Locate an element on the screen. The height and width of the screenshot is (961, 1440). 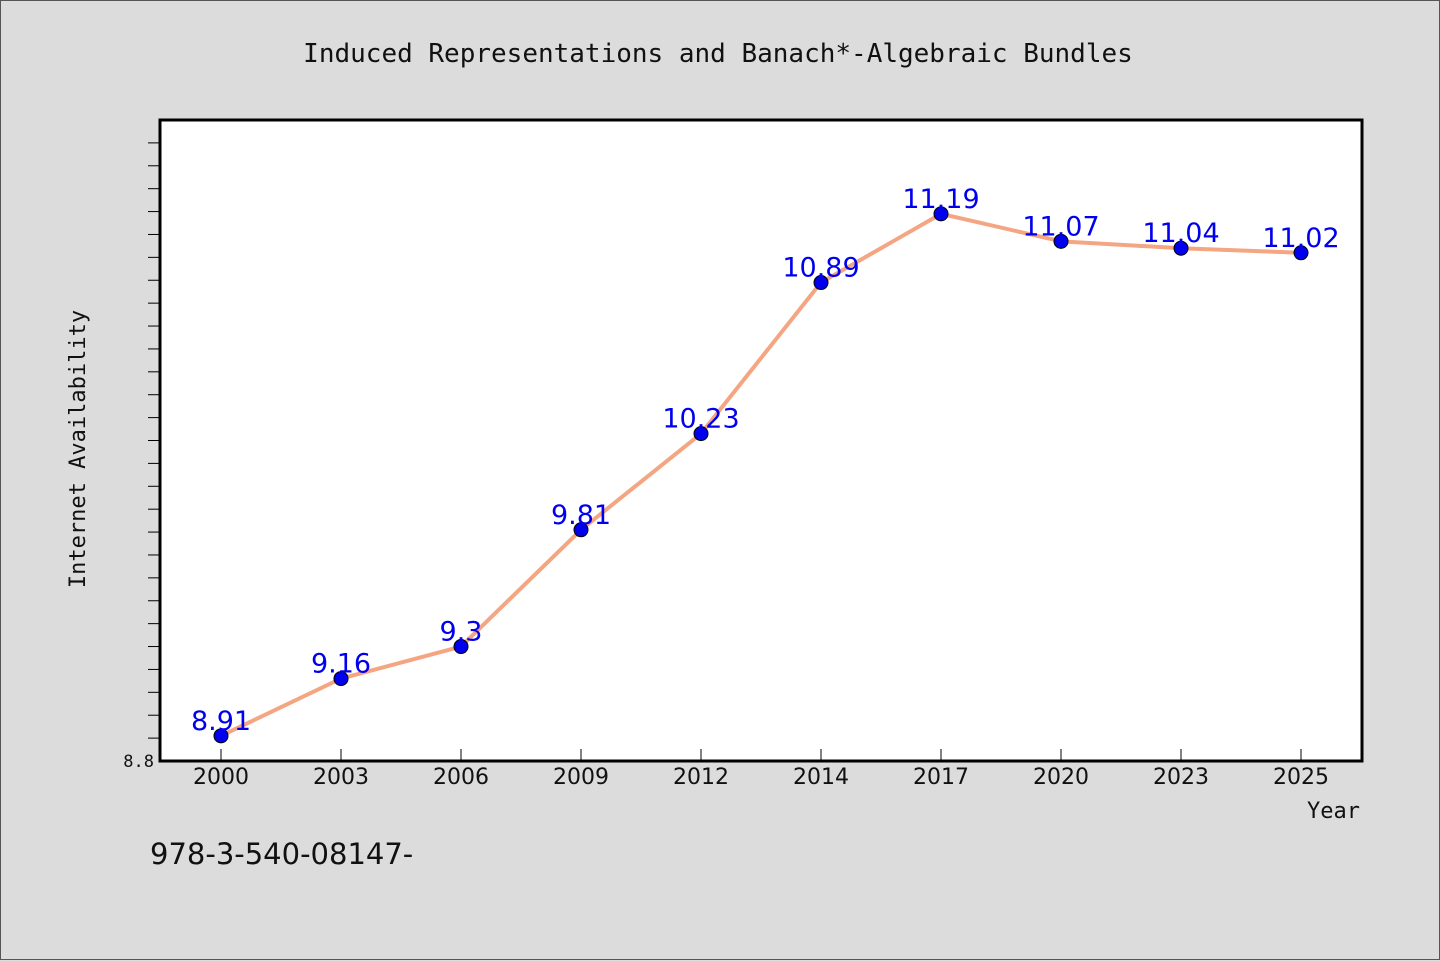
data-label: 11.19 is located at coordinates (940, 199).